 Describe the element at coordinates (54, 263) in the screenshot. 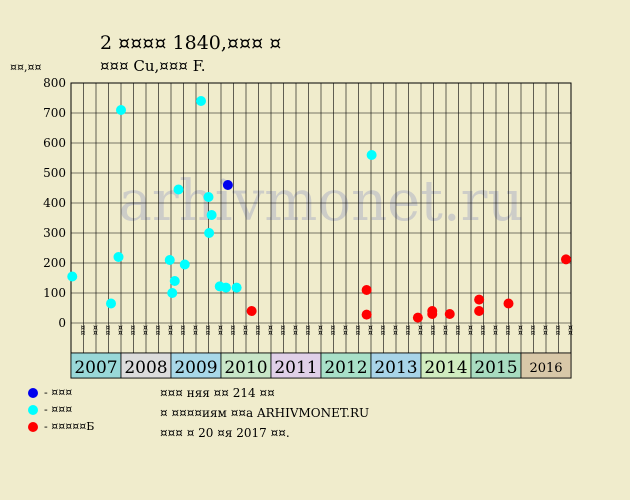

I see `y-tick-label: 200` at that location.